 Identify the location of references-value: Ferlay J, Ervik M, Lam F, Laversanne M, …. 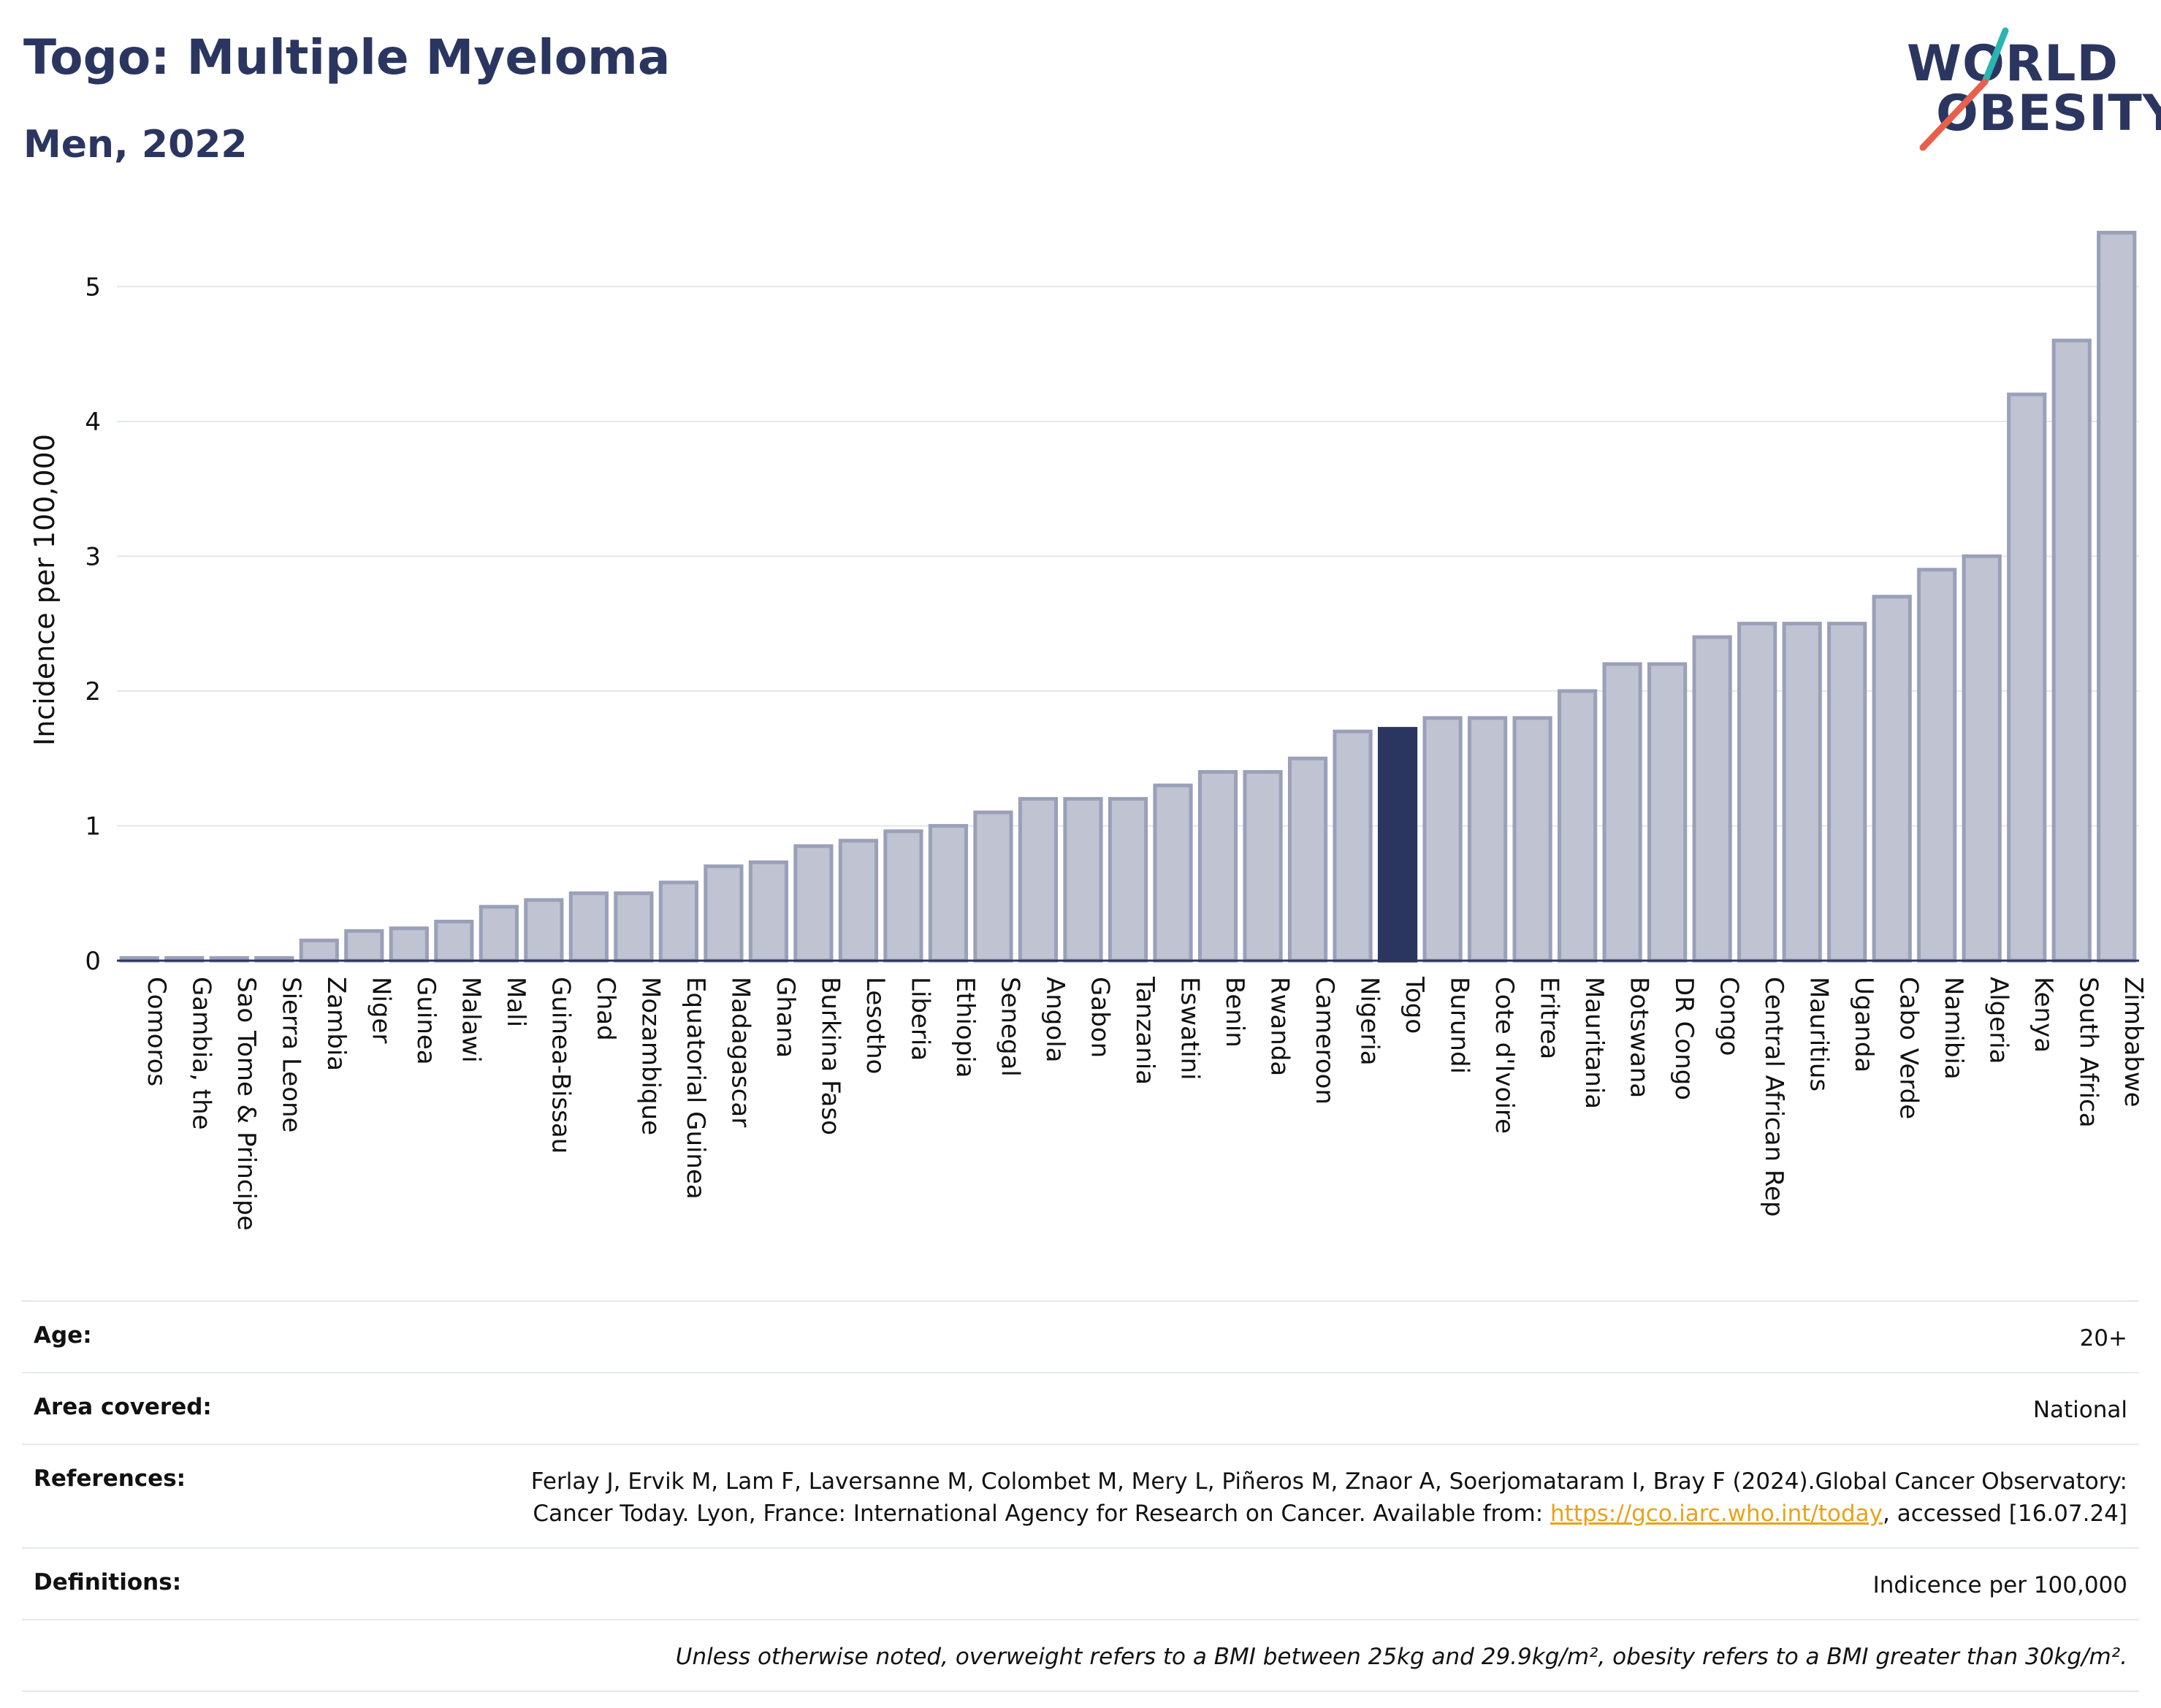
(1080, 1496).